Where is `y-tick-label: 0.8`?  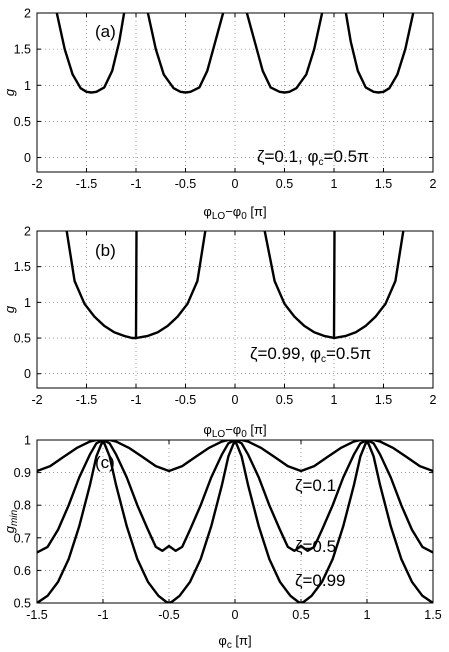 y-tick-label: 0.8 is located at coordinates (22, 506).